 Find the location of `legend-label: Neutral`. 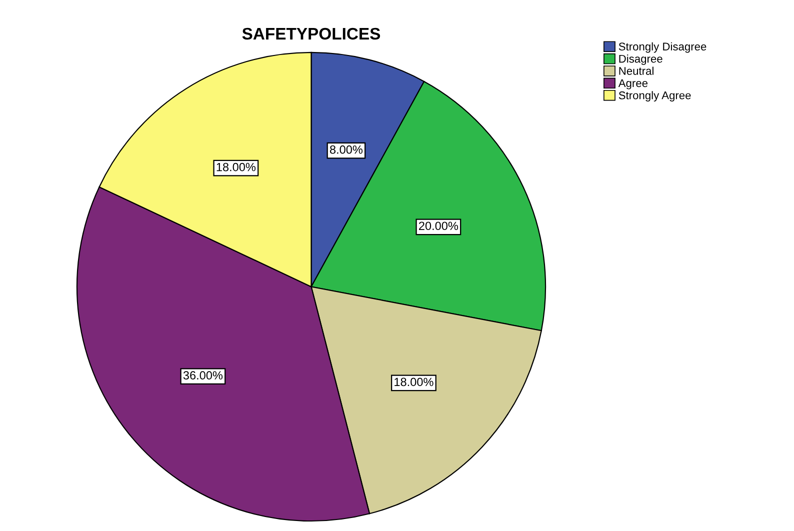

legend-label: Neutral is located at coordinates (636, 70).